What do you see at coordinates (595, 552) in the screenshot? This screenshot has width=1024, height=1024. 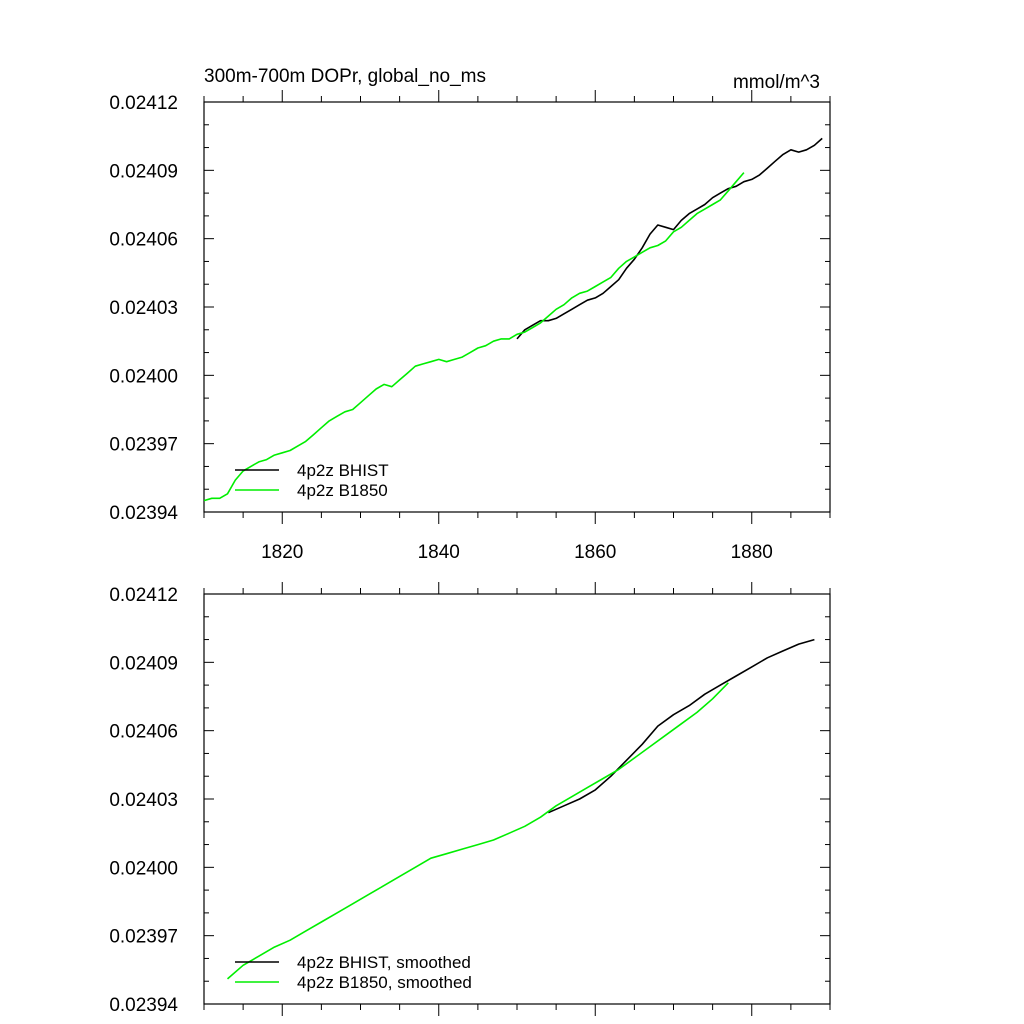 I see `x-tick-label: 1860` at bounding box center [595, 552].